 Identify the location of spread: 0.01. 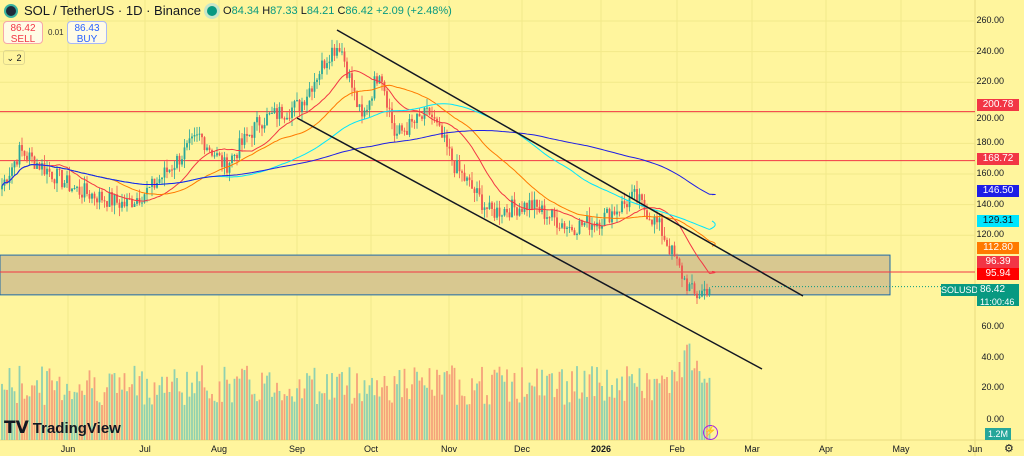
(56, 32).